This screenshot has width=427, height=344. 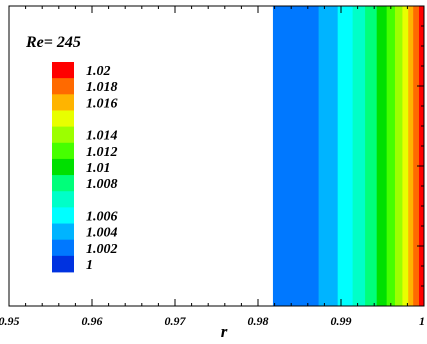 I want to click on legend-label: 1.02, so click(x=98, y=71).